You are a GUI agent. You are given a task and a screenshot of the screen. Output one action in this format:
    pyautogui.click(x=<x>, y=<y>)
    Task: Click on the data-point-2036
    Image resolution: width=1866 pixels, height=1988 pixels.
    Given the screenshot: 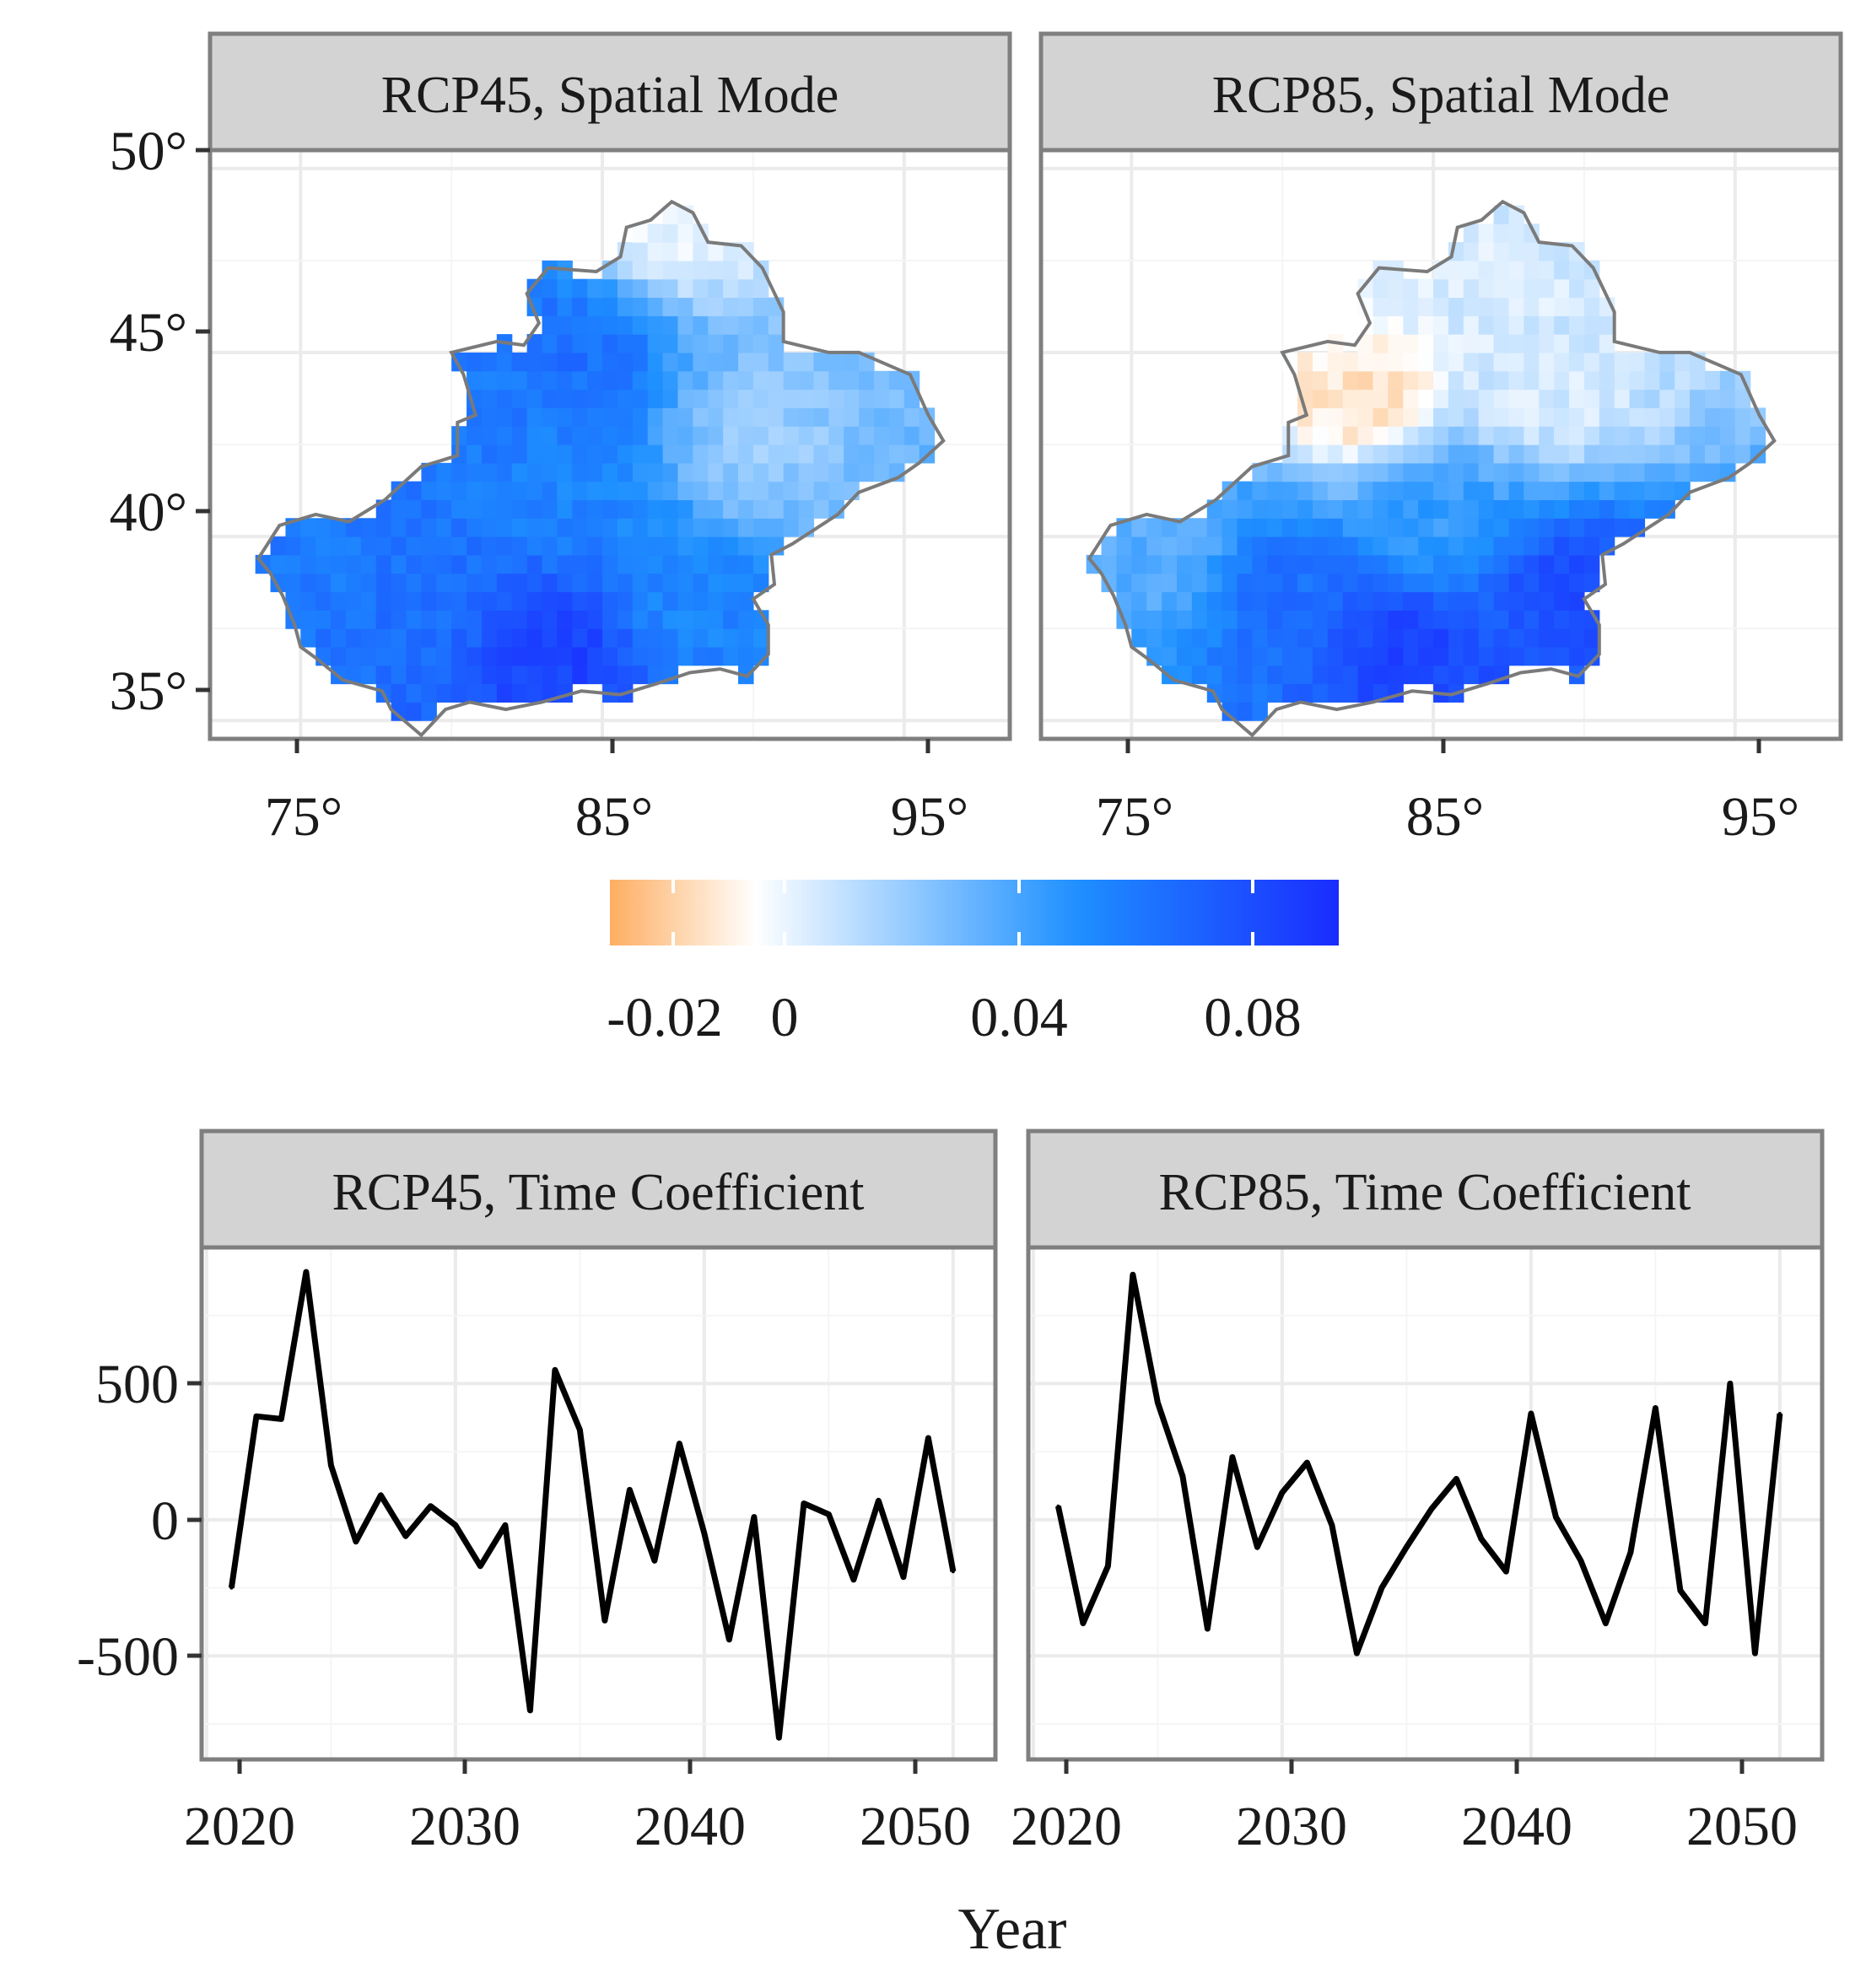 What is the action you would take?
    pyautogui.click(x=1431, y=1508)
    